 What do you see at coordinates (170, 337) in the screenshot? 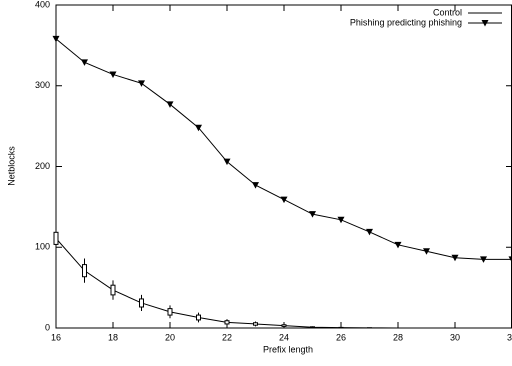
I see `x-tick-label: 20` at bounding box center [170, 337].